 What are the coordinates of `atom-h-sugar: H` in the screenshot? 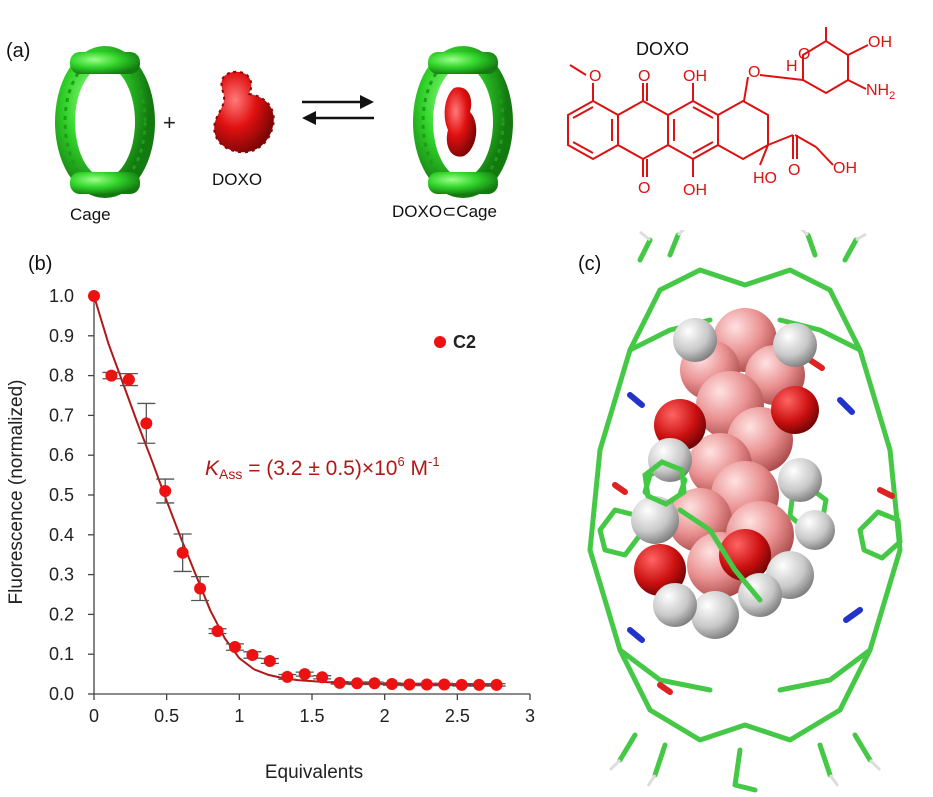 It's located at (792, 66).